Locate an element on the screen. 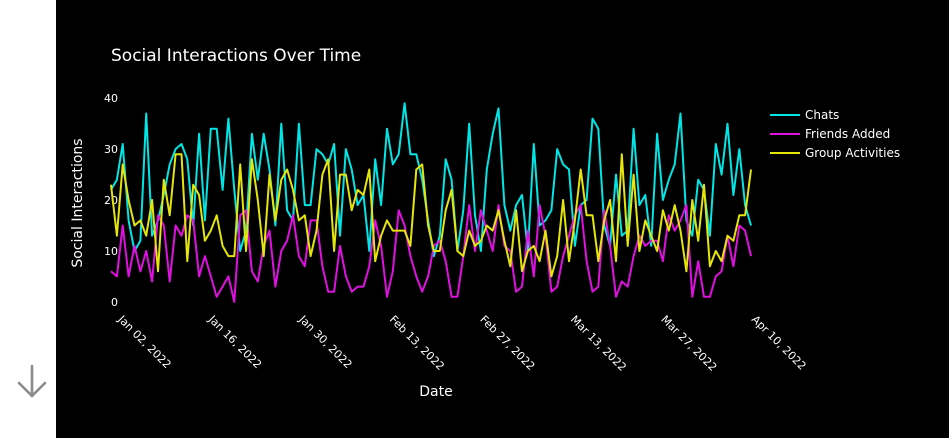  y-tick-label: 0 is located at coordinates (114, 302).